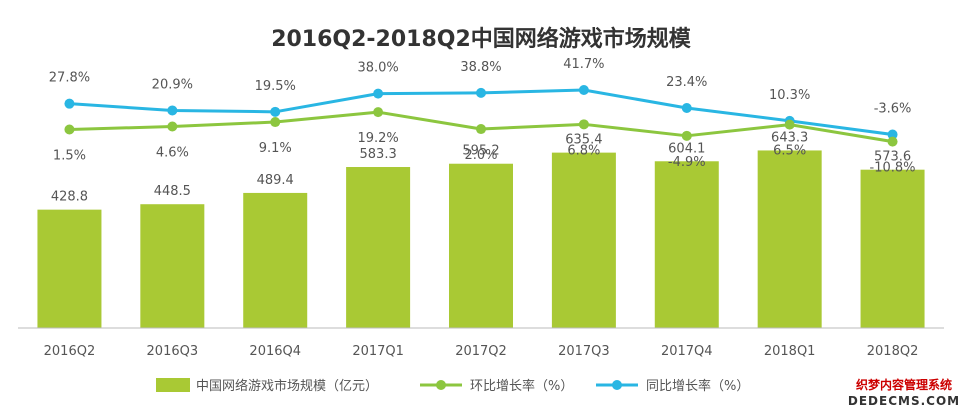 This screenshot has height=413, width=962. Describe the element at coordinates (172, 266) in the screenshot. I see `bar-2016Q3` at that location.